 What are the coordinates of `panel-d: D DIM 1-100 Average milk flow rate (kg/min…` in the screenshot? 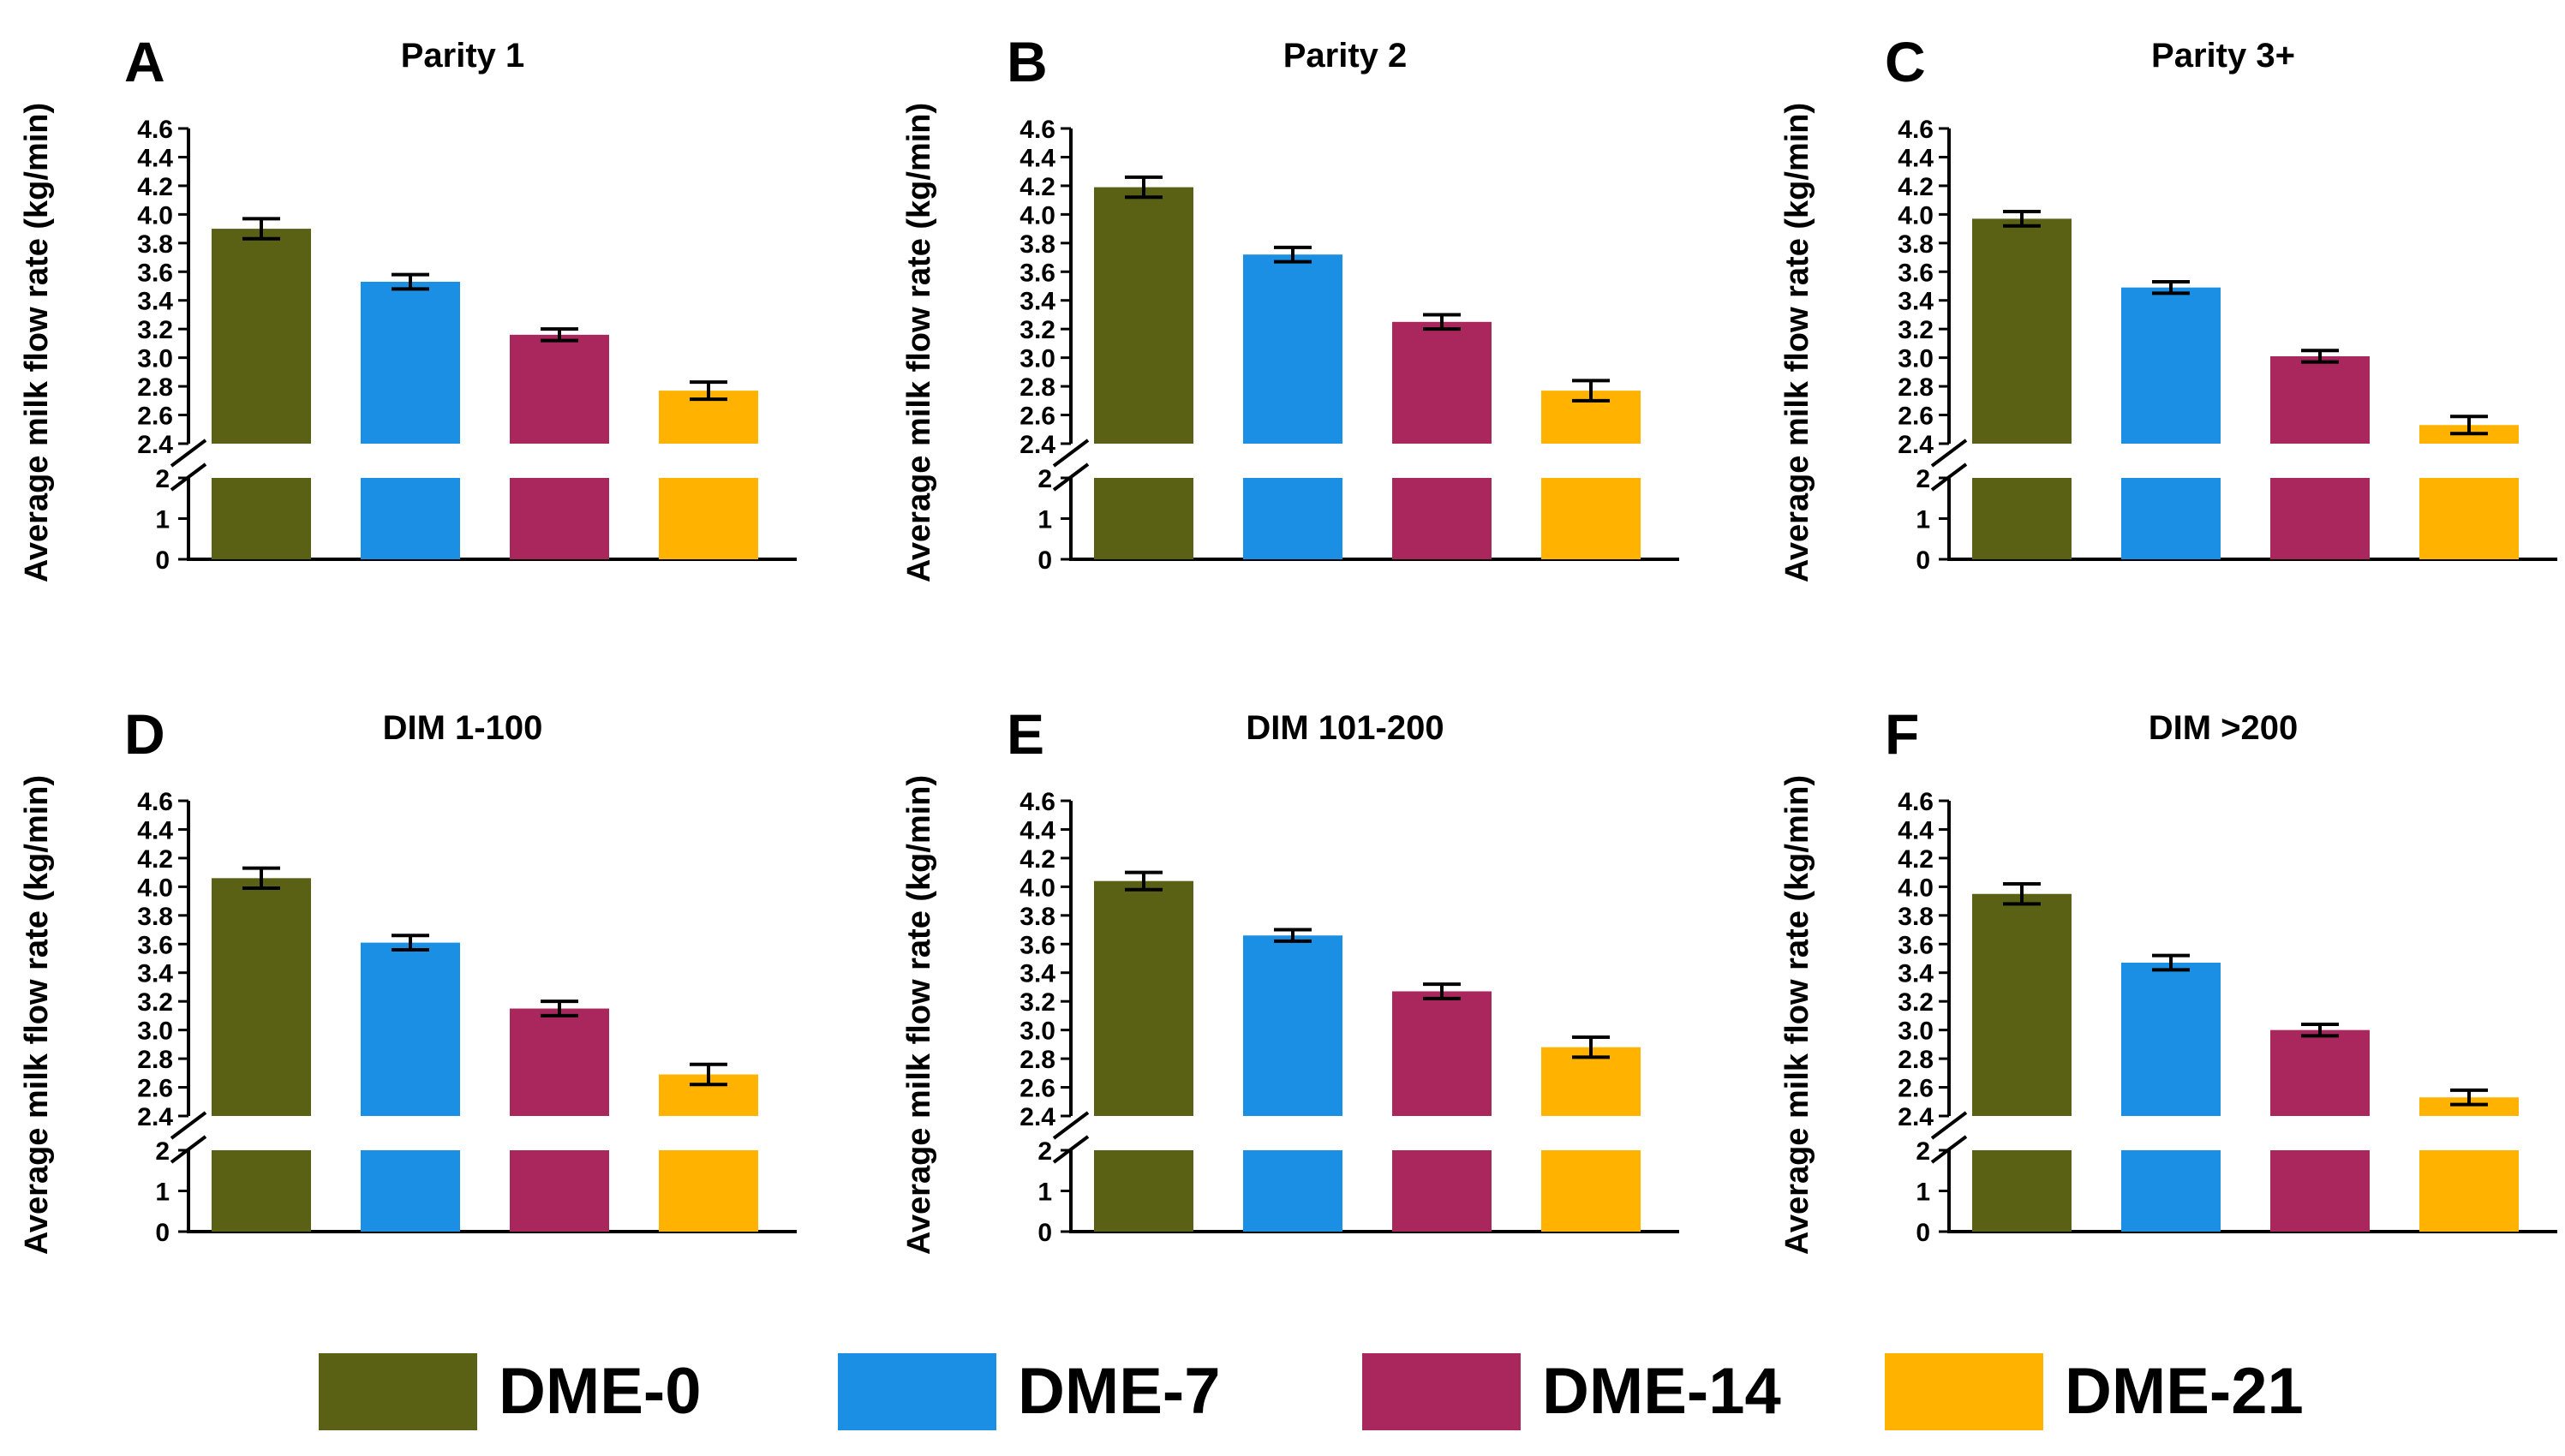 It's located at (408, 978).